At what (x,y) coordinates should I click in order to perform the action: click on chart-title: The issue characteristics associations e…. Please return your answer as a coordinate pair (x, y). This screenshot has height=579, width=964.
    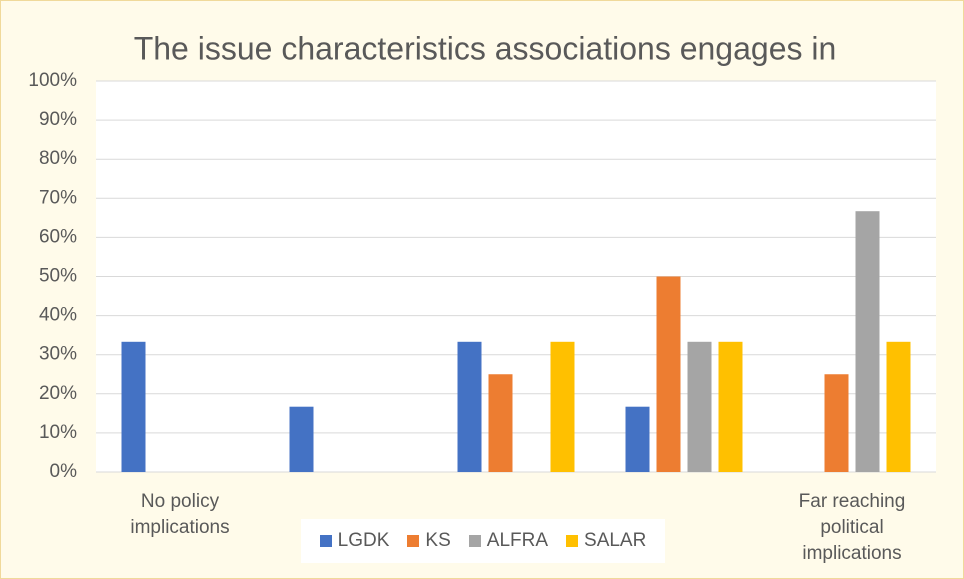
    Looking at the image, I should click on (485, 48).